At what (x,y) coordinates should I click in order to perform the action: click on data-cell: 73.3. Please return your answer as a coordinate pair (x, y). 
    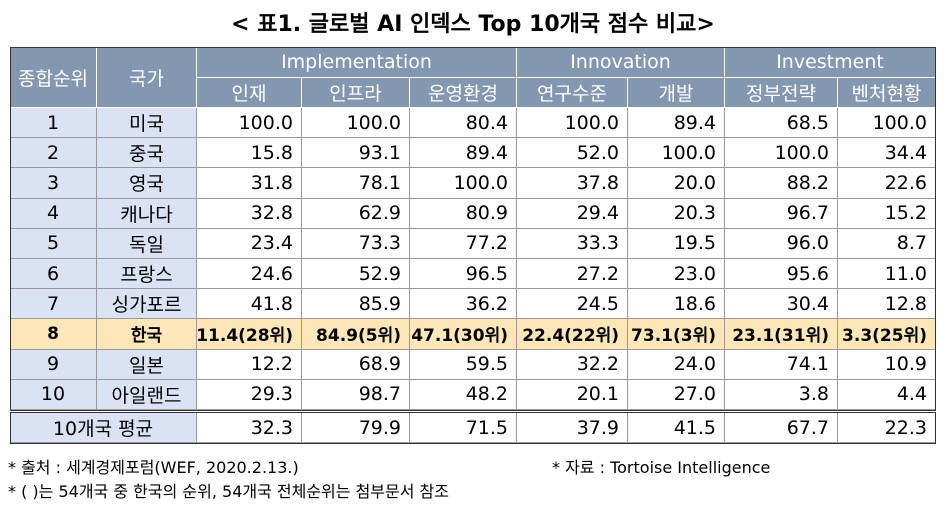
    Looking at the image, I should click on (356, 243).